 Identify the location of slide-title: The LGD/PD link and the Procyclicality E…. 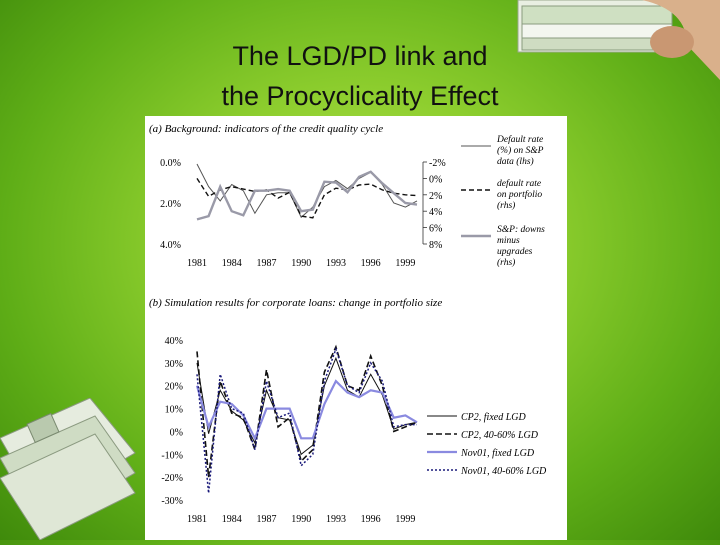
(360, 76).